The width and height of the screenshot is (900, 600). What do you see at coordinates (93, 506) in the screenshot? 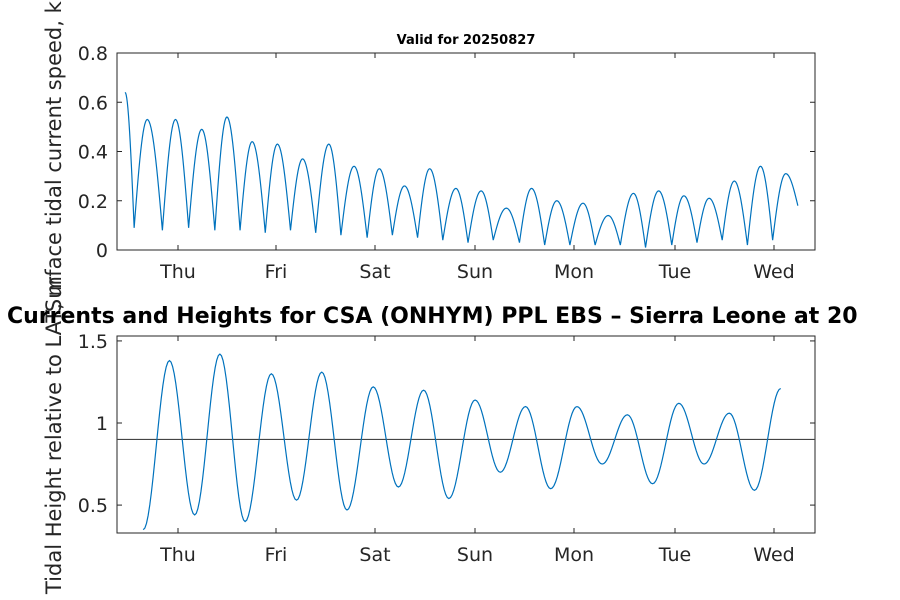
I see `y-tick-label: 0.5` at bounding box center [93, 506].